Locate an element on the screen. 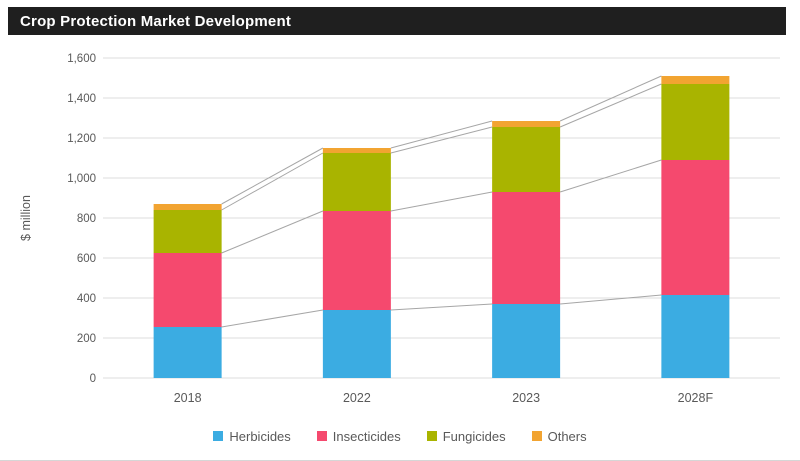  y-tick-label: 200 is located at coordinates (86, 339).